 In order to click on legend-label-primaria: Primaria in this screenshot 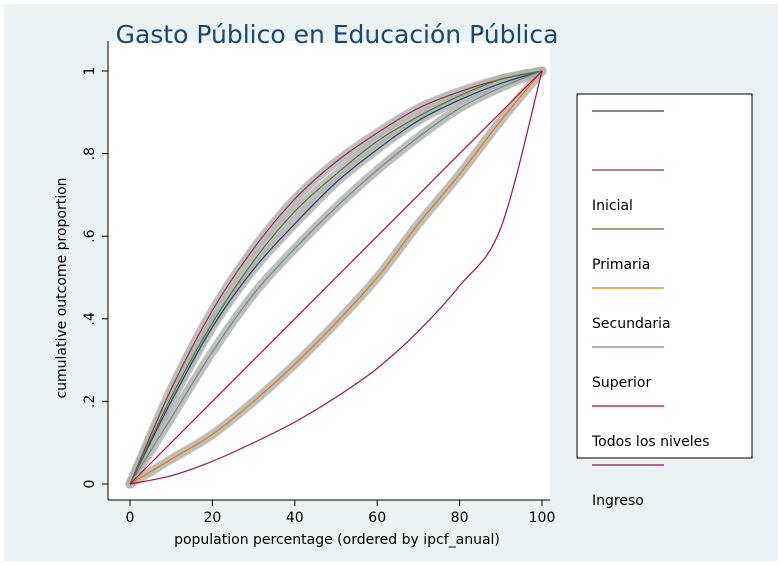, I will do `click(621, 265)`.